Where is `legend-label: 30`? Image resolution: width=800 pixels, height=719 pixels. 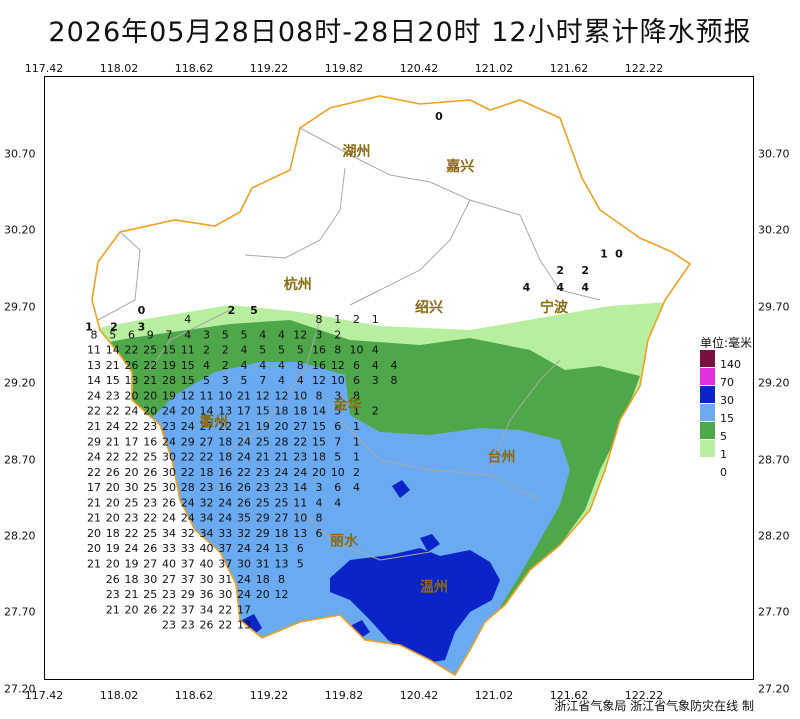
legend-label: 30 is located at coordinates (727, 400).